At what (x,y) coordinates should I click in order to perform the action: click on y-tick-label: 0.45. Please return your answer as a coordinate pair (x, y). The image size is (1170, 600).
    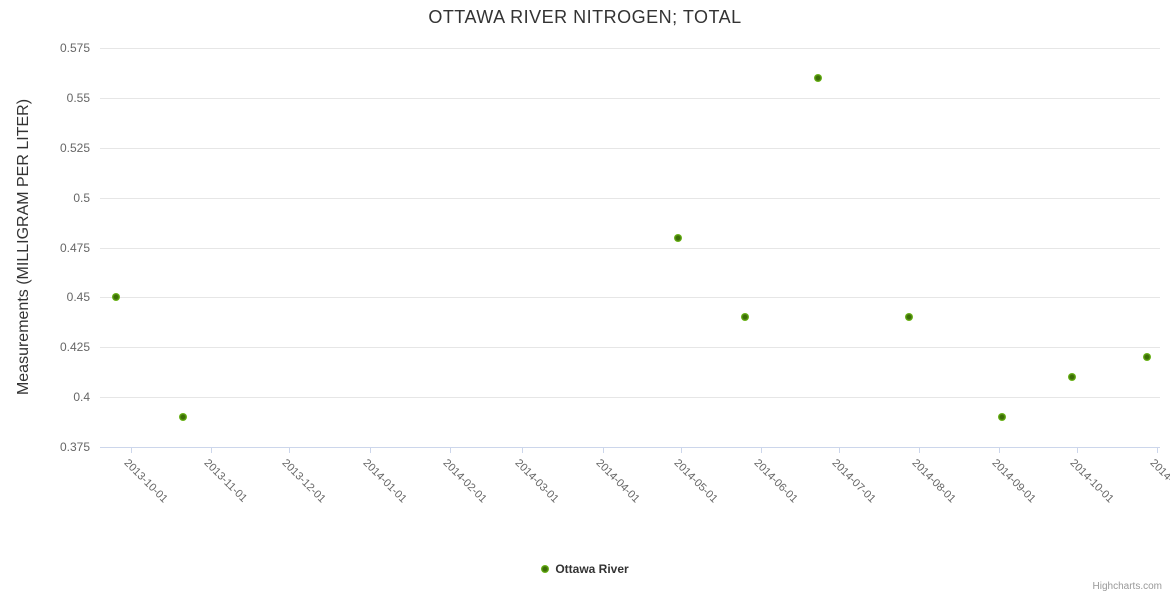
    Looking at the image, I should click on (78, 297).